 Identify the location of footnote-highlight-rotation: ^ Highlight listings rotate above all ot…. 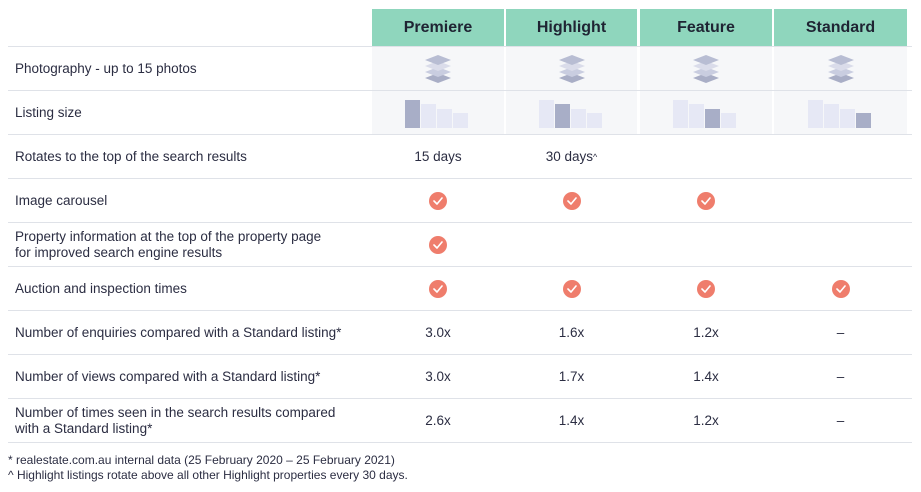
(208, 475).